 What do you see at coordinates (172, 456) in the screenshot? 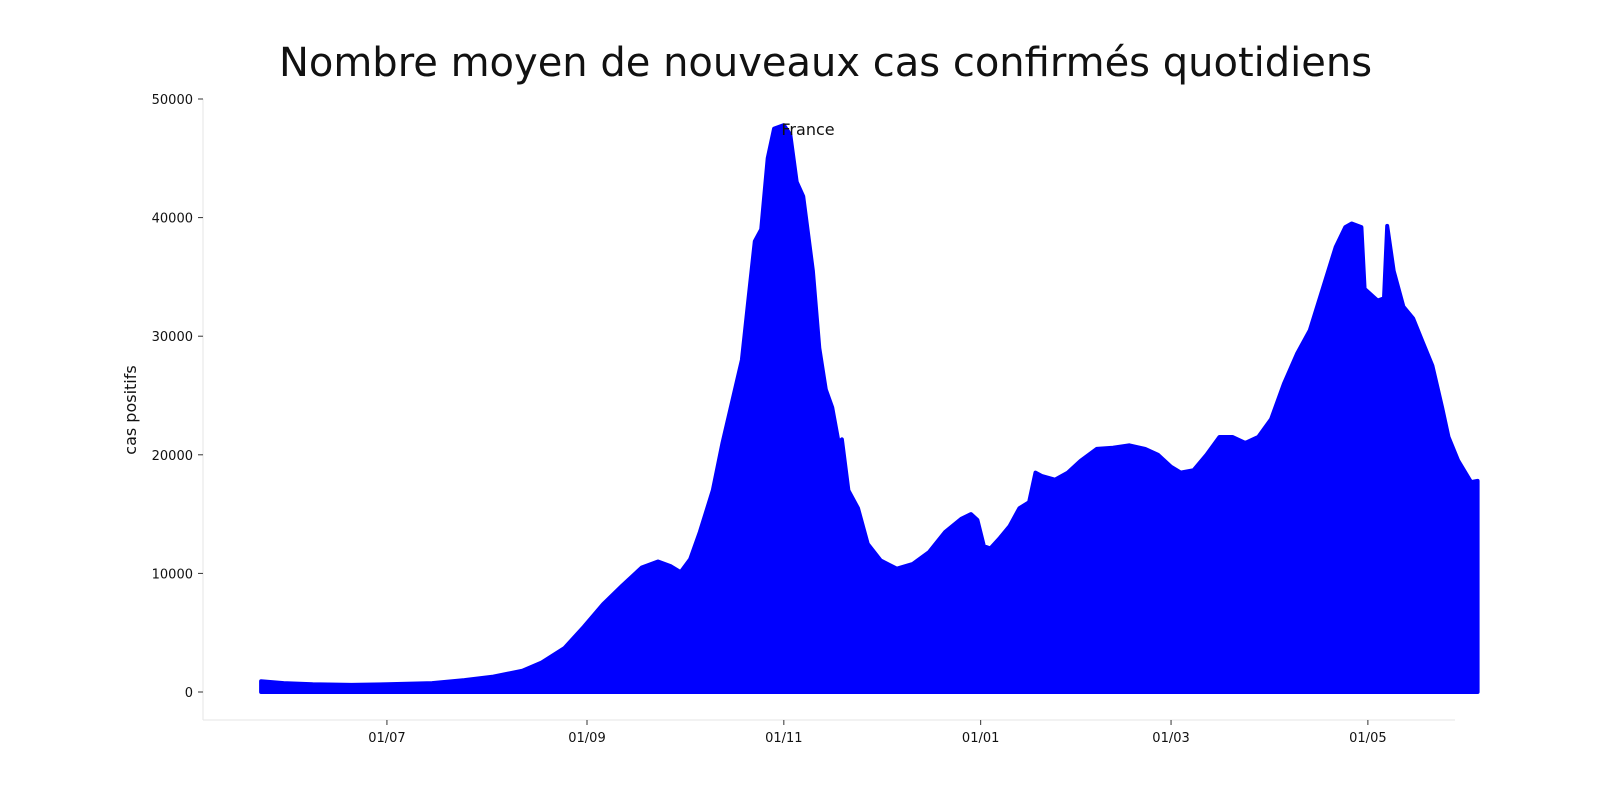
I see `y-tick-label: 20000` at bounding box center [172, 456].